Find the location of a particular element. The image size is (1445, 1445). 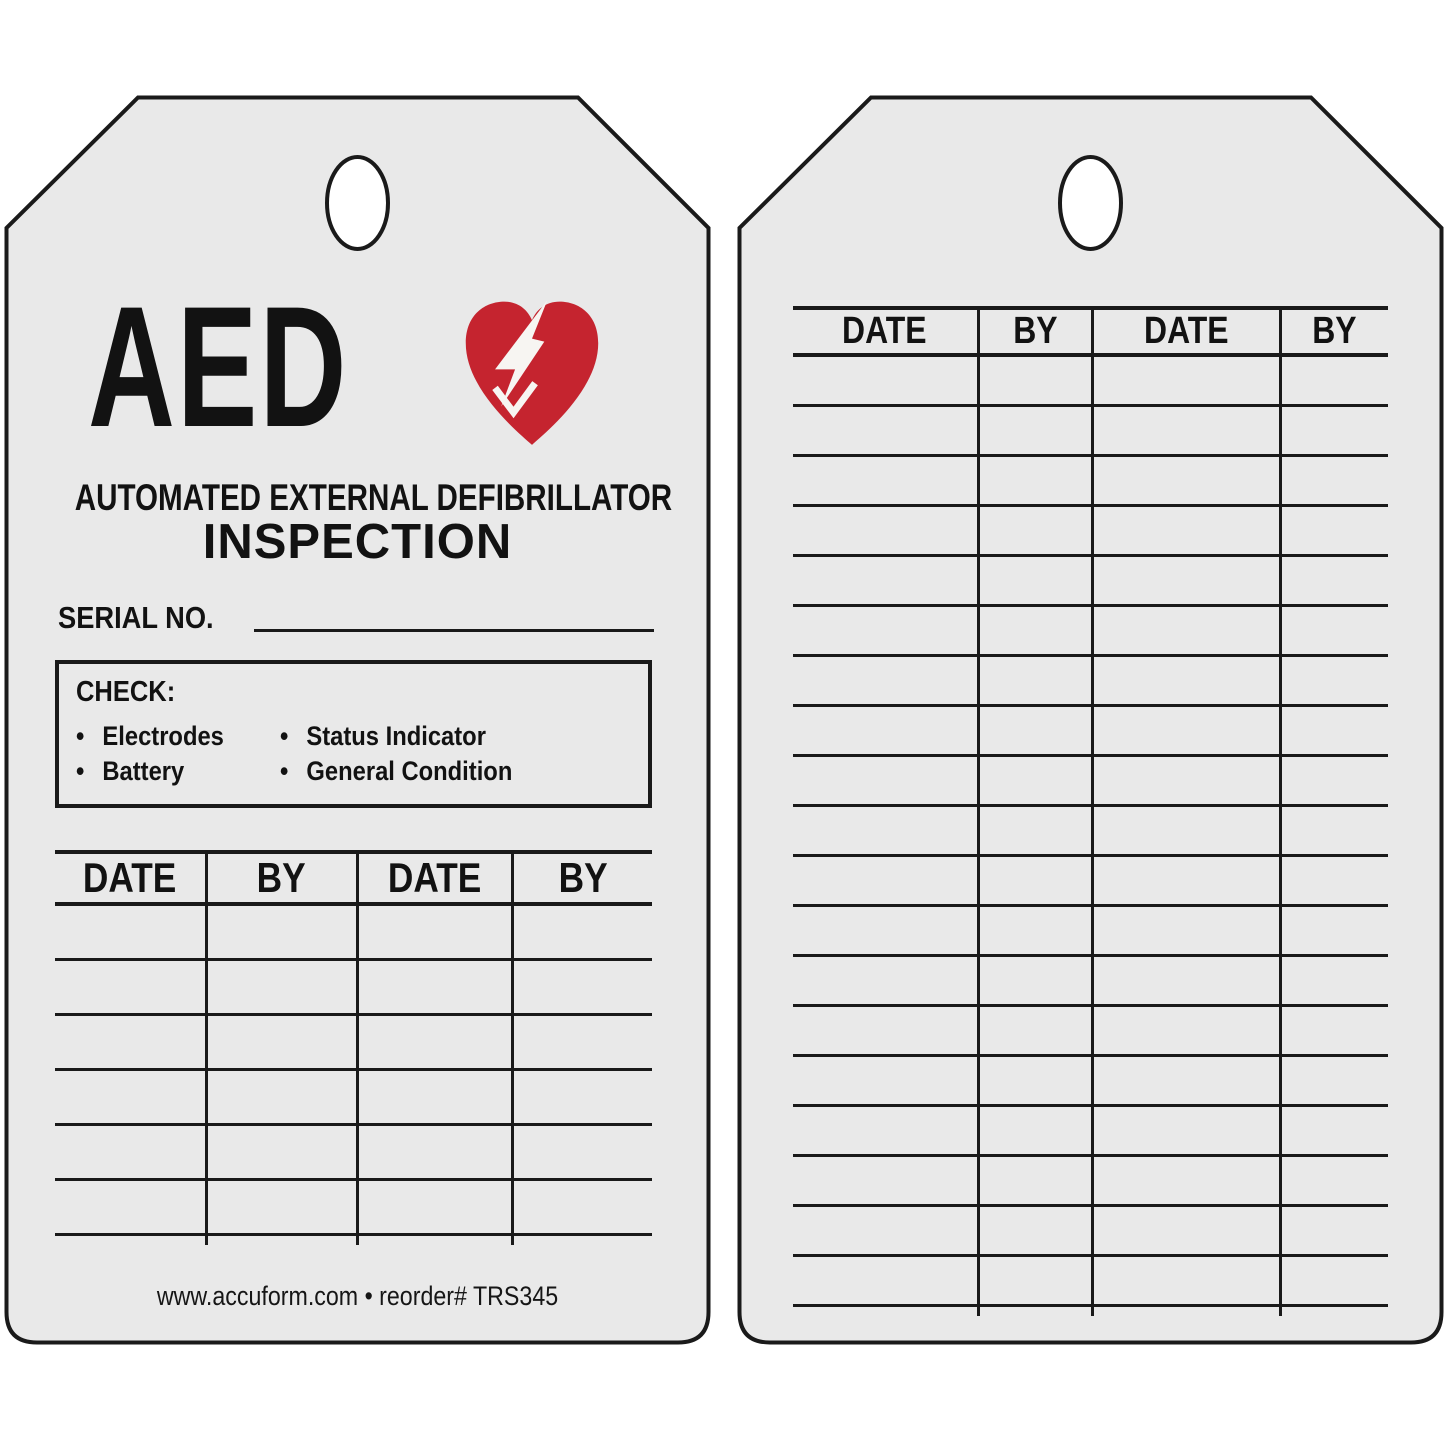

arrowhead is located at coordinates (515, 400).